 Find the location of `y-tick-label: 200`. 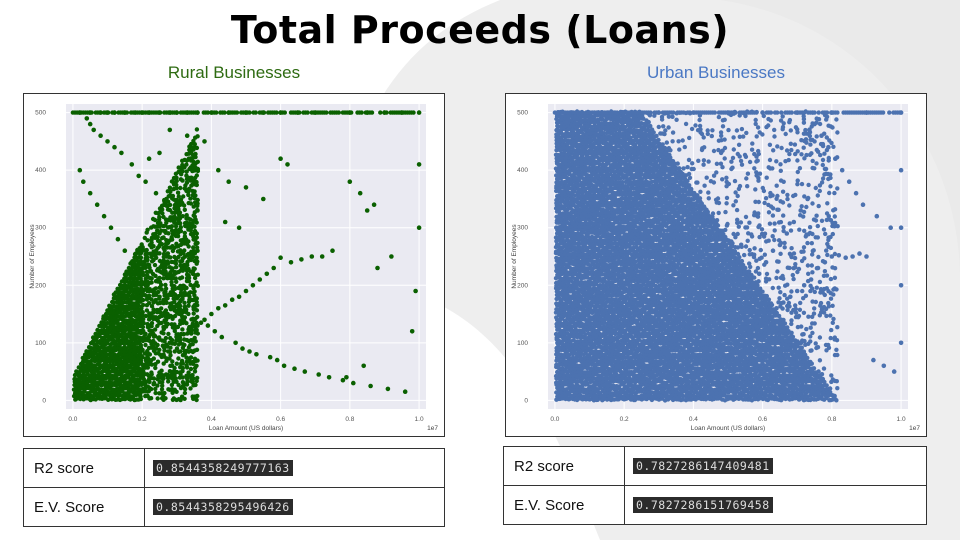

y-tick-label: 200 is located at coordinates (40, 285).